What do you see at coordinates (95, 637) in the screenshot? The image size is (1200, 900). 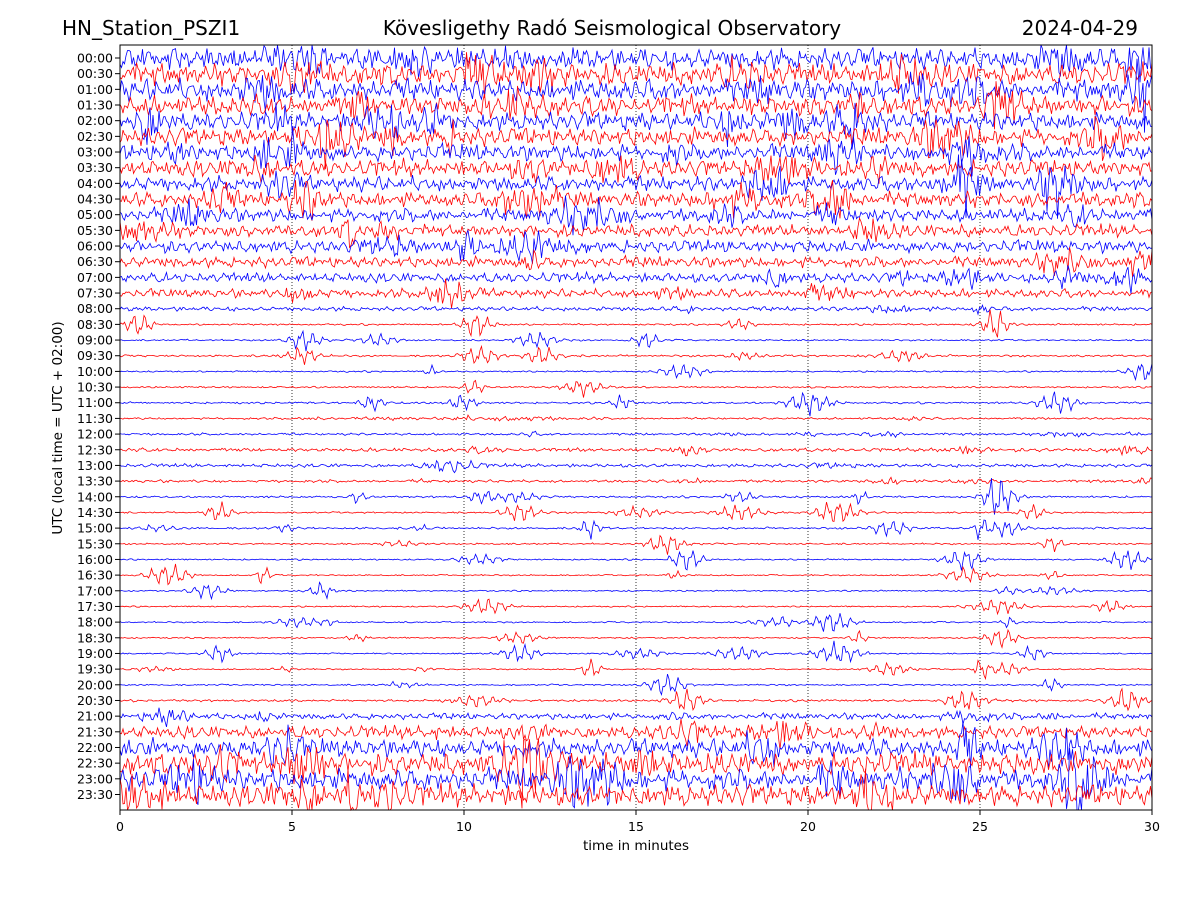 I see `y-tick-label: 18:30` at bounding box center [95, 637].